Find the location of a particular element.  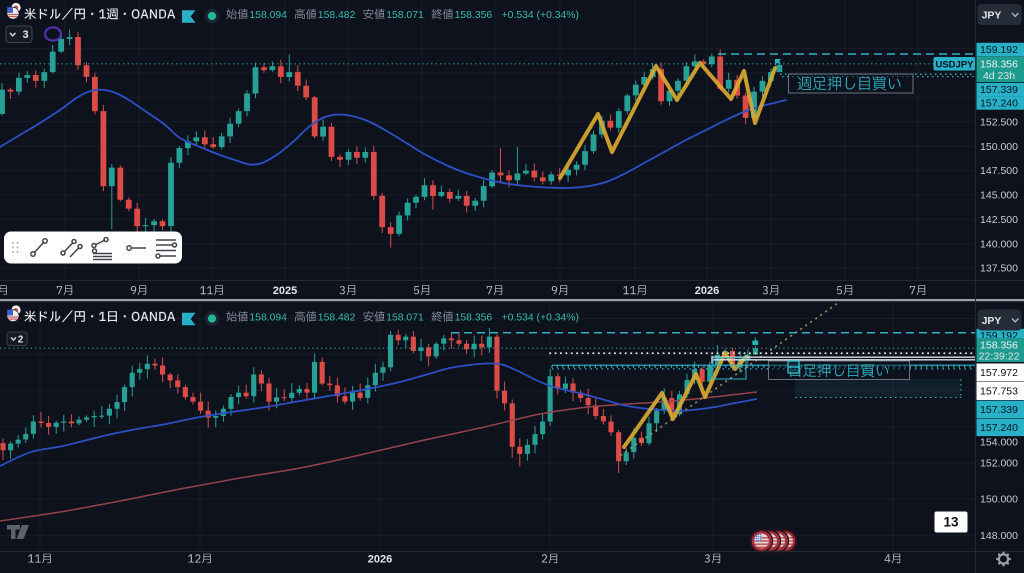

svg-text: 152.500 is located at coordinates (999, 122).